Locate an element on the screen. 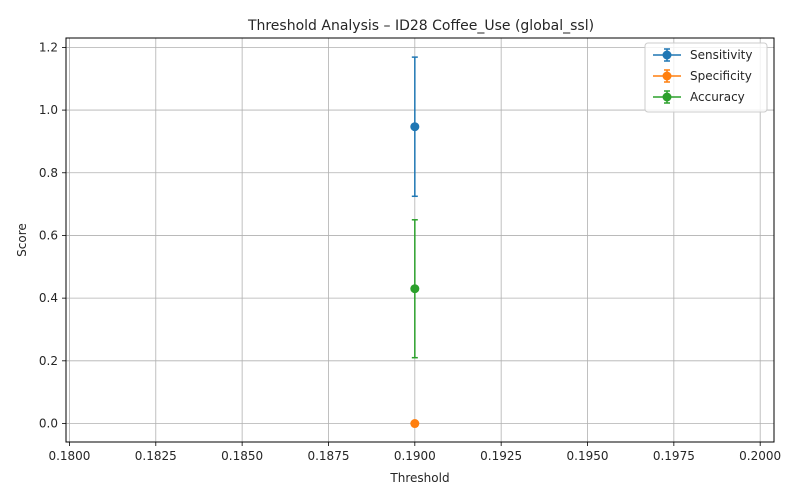 This screenshot has height=500, width=800. x-tick-label: 0.1975 is located at coordinates (674, 456).